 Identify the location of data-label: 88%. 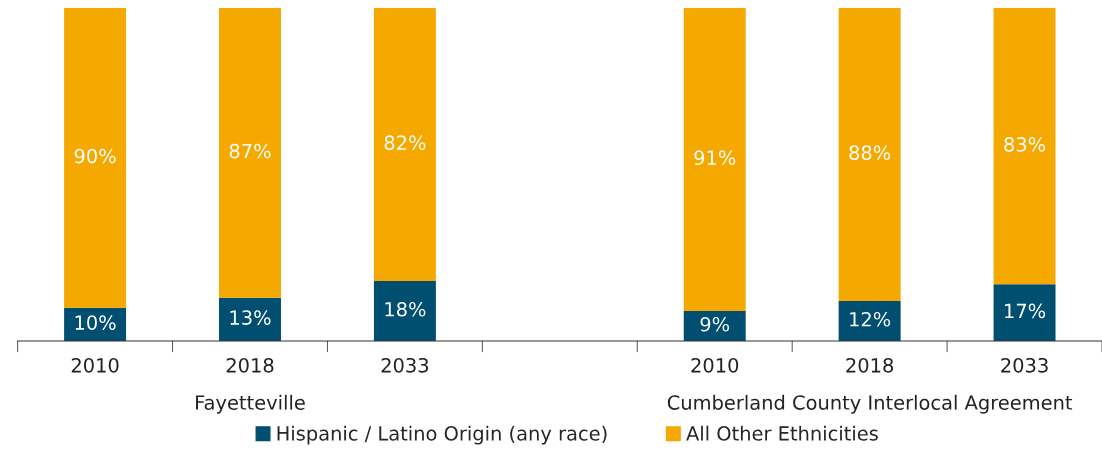
(870, 153).